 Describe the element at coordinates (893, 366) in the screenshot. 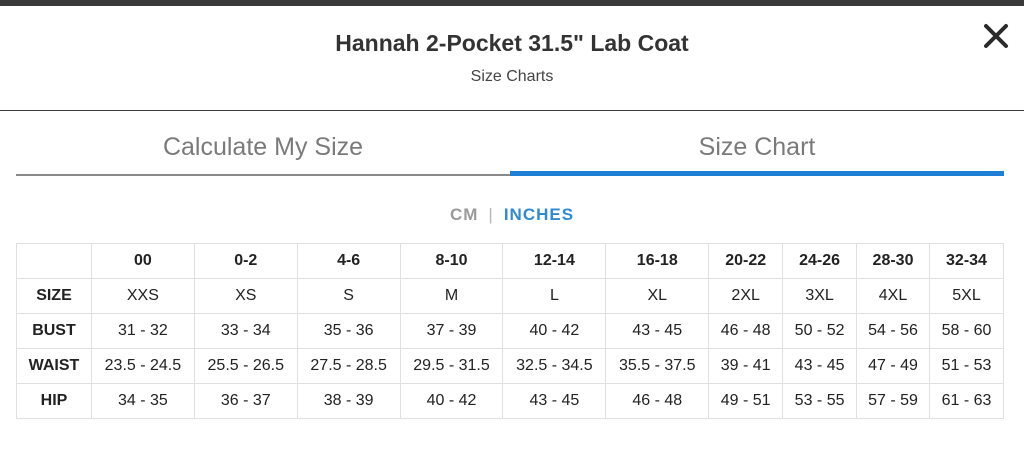

I see `table-cell: 47 - 49` at that location.